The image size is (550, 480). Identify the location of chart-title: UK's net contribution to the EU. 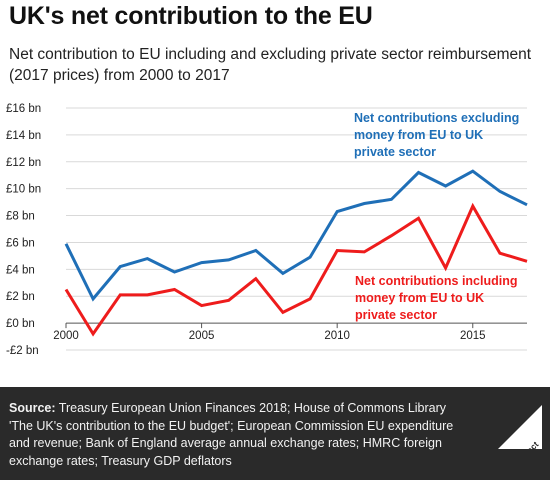
(191, 16).